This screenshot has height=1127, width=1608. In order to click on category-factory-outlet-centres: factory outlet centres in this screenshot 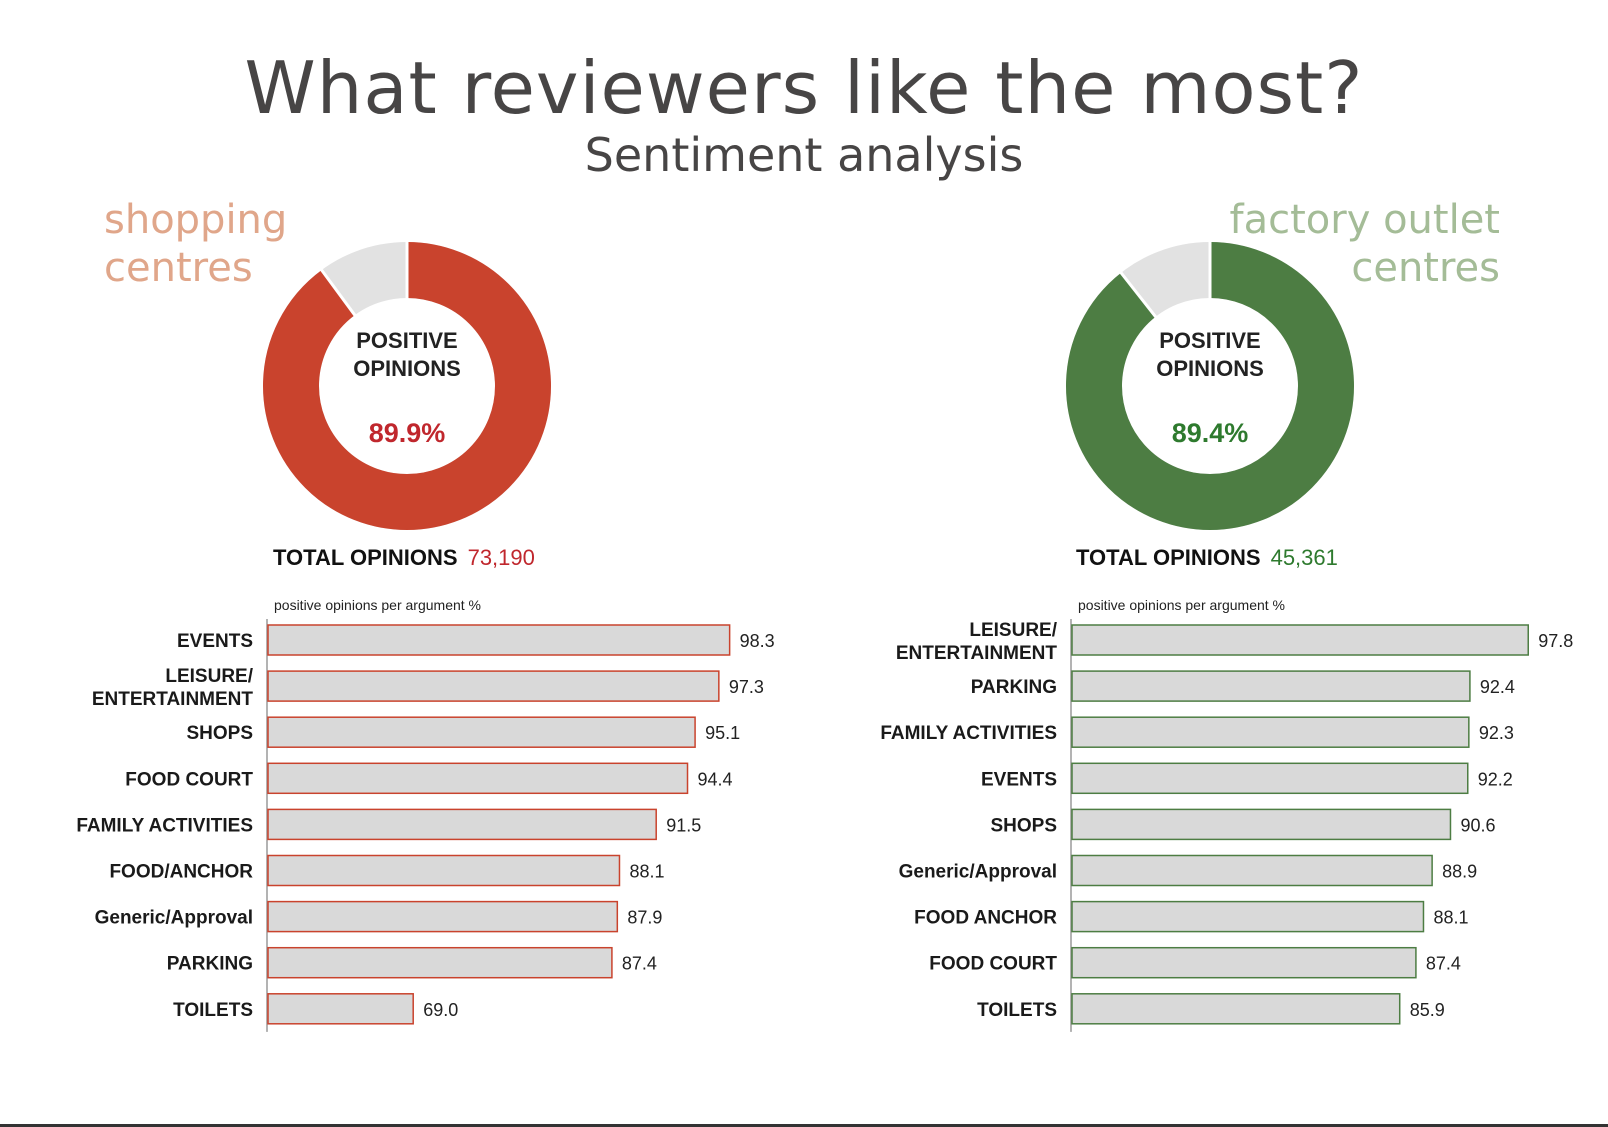, I will do `click(1365, 244)`.